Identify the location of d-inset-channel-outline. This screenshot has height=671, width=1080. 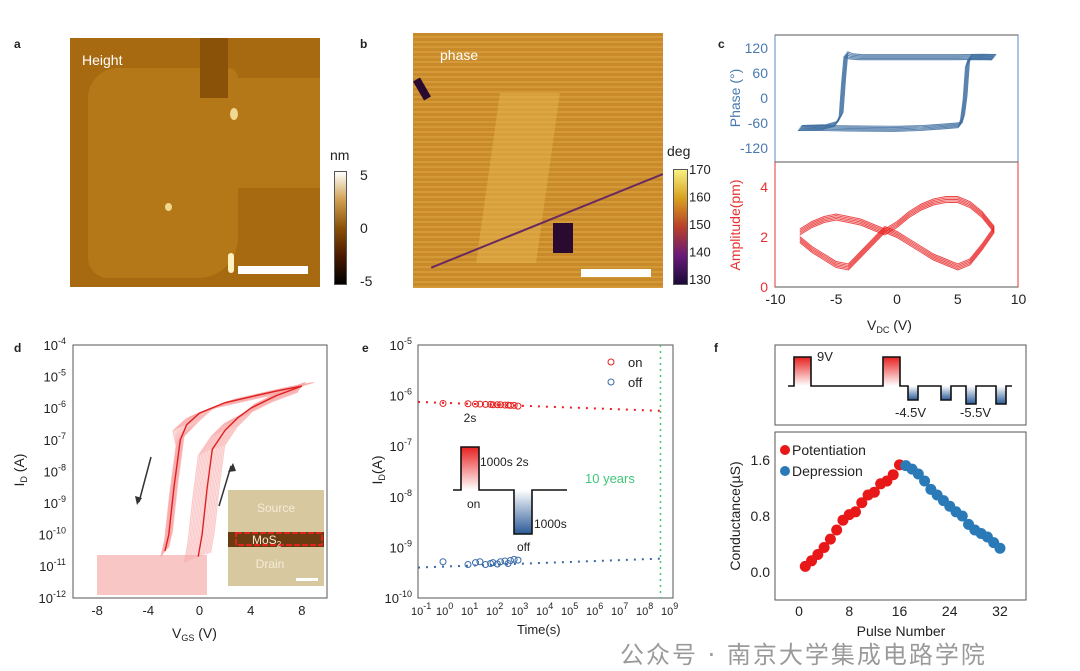
(279, 539).